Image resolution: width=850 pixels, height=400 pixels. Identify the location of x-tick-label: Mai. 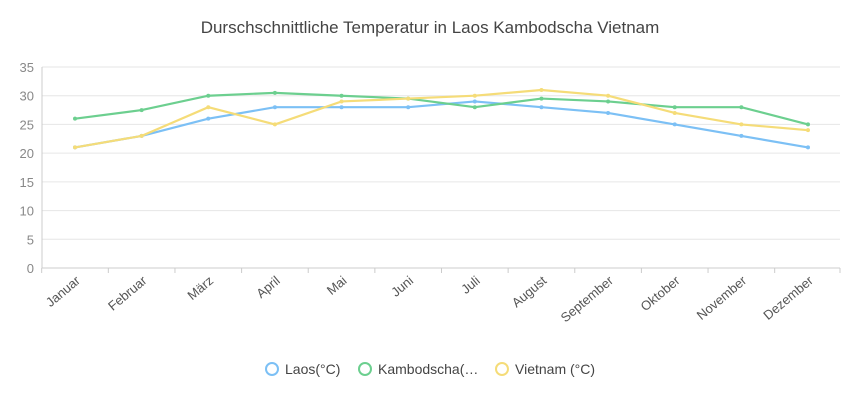
(337, 285).